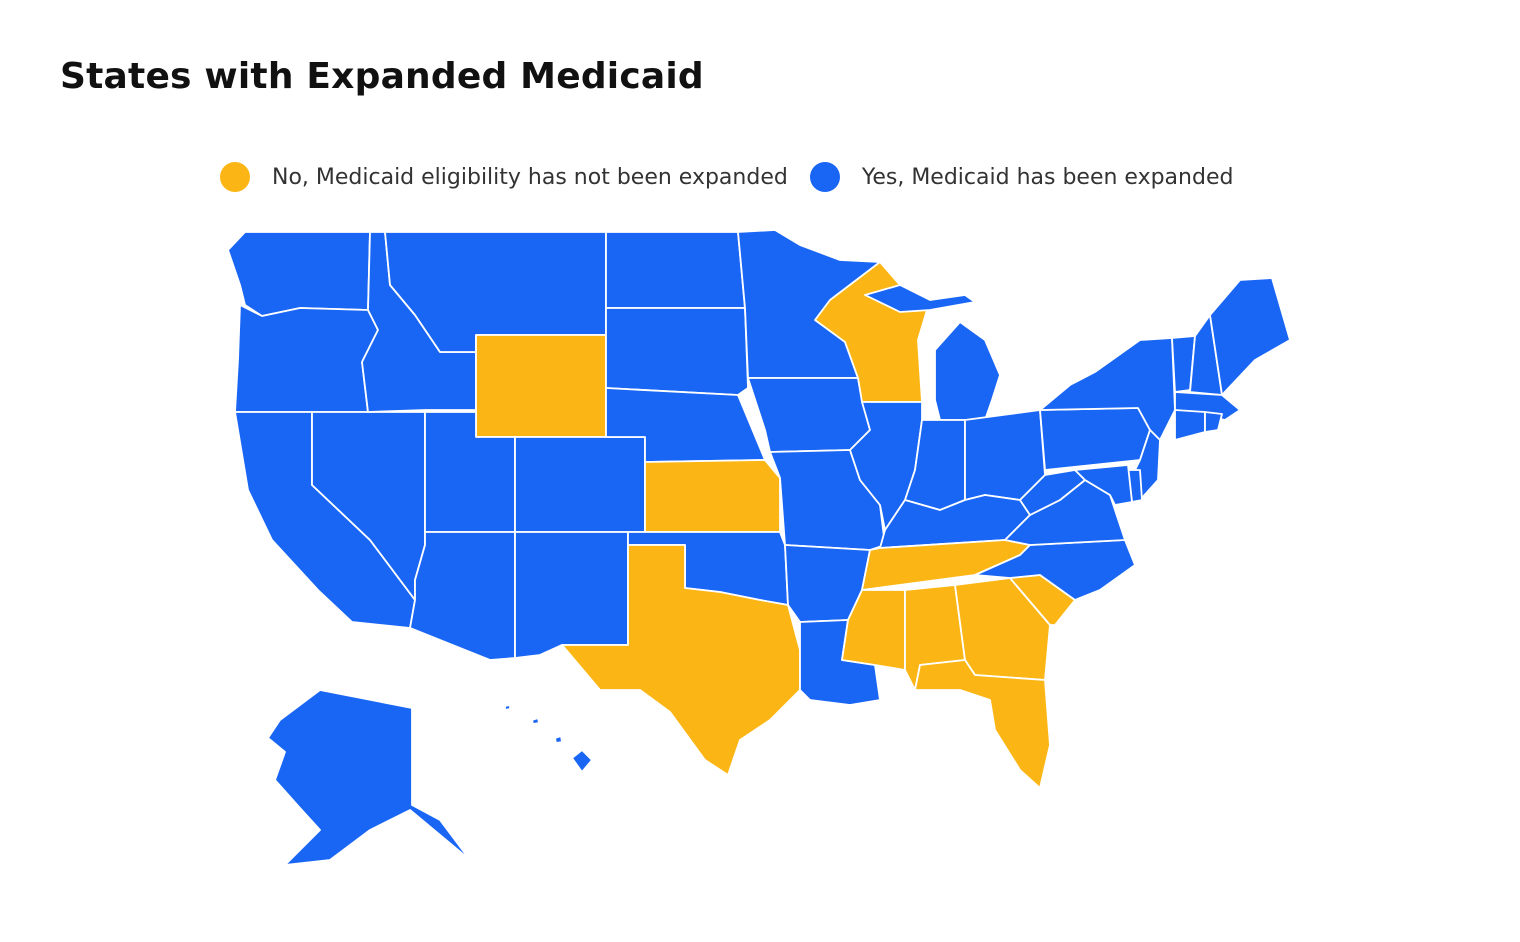 The width and height of the screenshot is (1520, 942). I want to click on page-title: States with Expanded Medicaid, so click(382, 76).